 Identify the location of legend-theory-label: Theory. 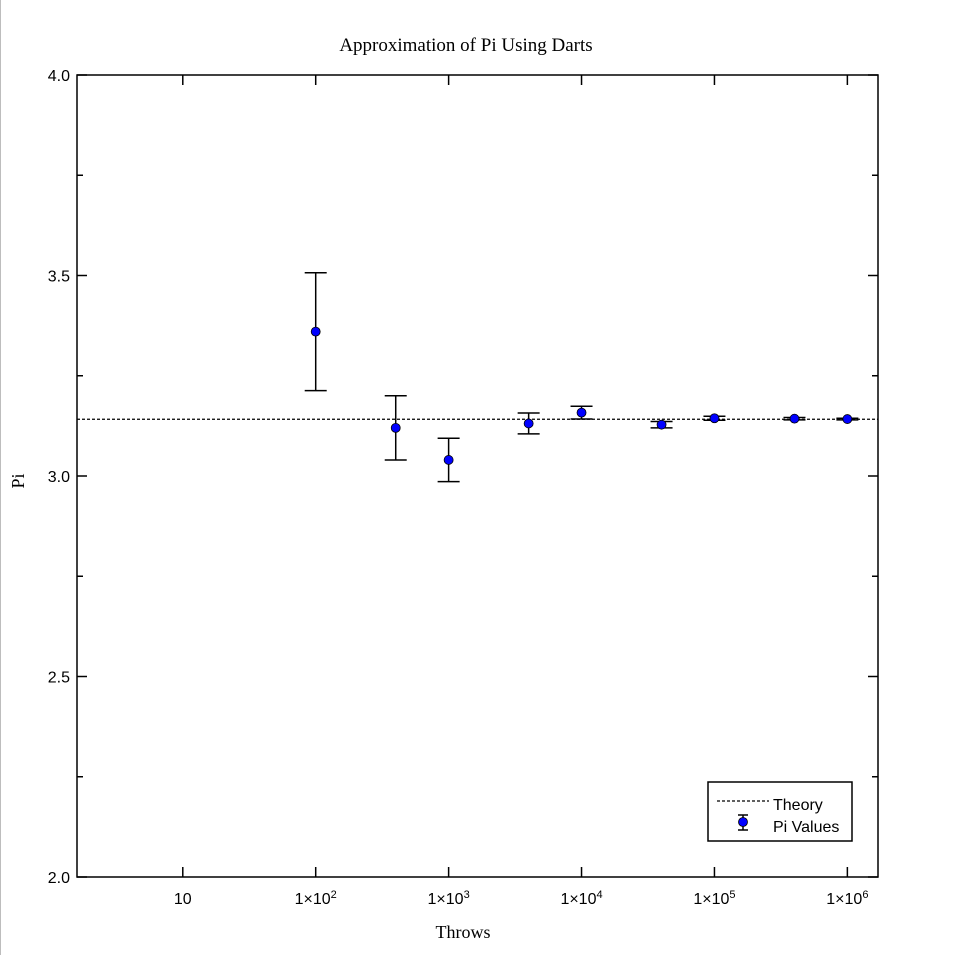
(798, 805).